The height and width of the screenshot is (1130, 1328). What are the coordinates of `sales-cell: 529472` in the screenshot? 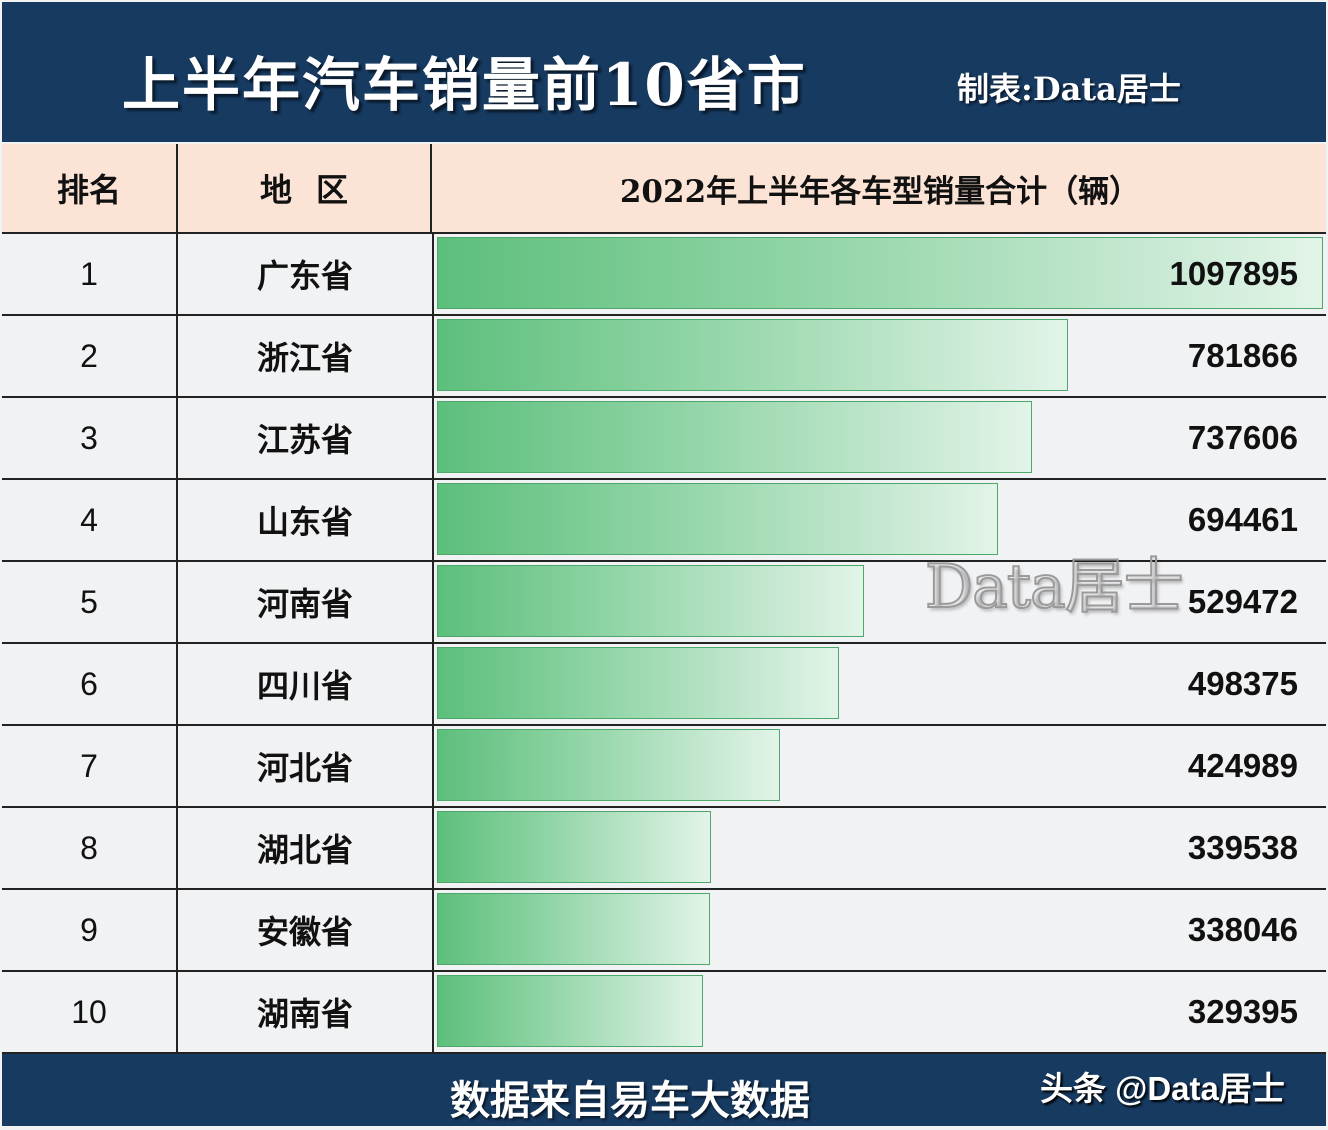 It's located at (880, 602).